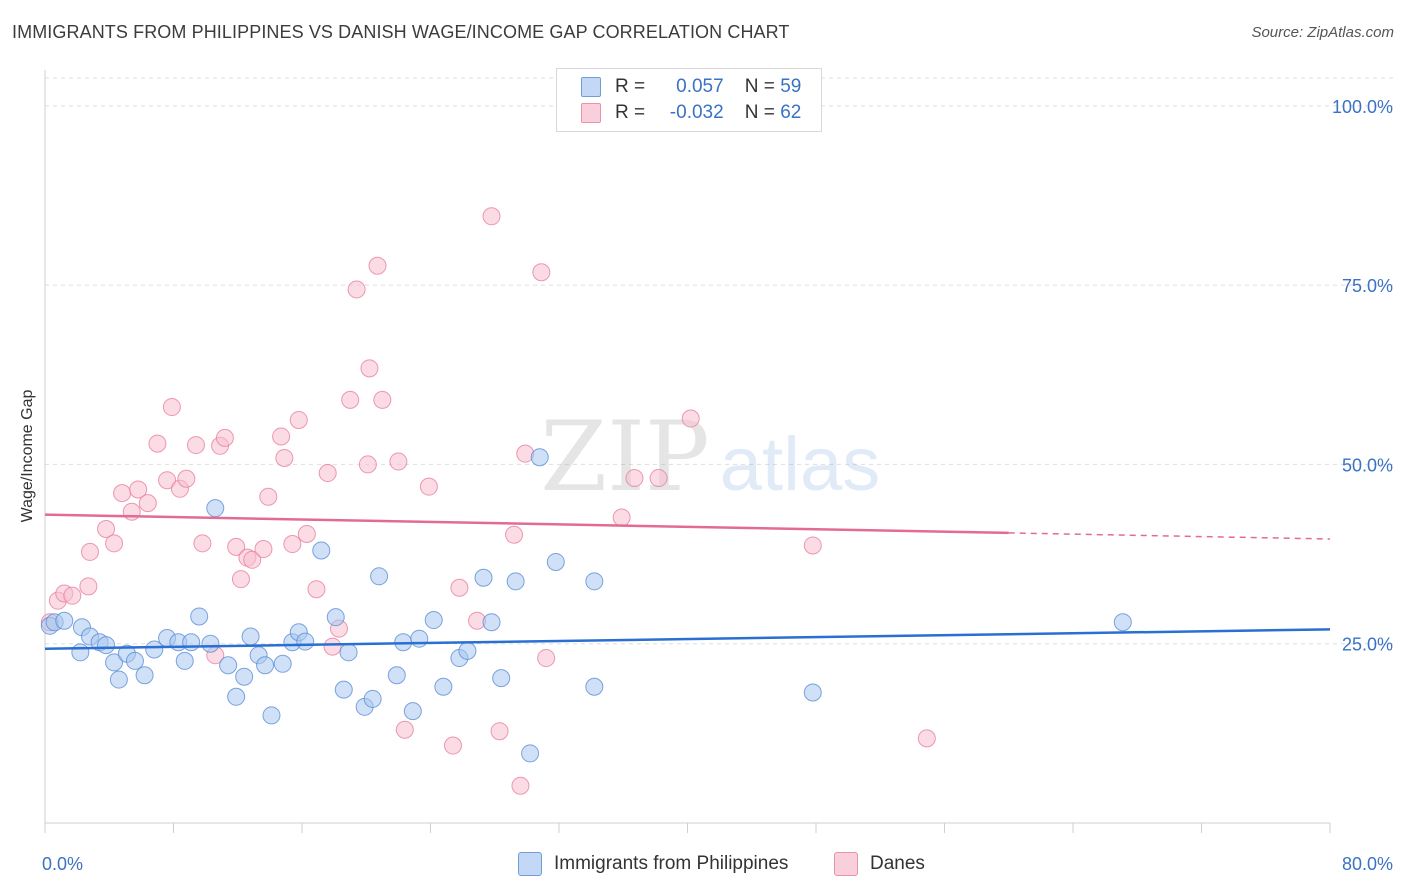 Image resolution: width=1406 pixels, height=892 pixels. I want to click on legend-r-value: -0.032, so click(696, 112).